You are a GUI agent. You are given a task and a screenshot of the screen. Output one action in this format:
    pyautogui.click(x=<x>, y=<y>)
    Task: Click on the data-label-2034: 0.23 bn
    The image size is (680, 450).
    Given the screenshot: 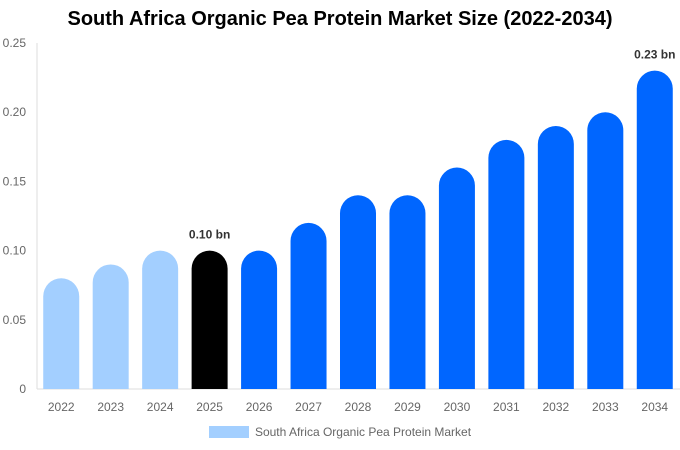 What is the action you would take?
    pyautogui.click(x=654, y=55)
    